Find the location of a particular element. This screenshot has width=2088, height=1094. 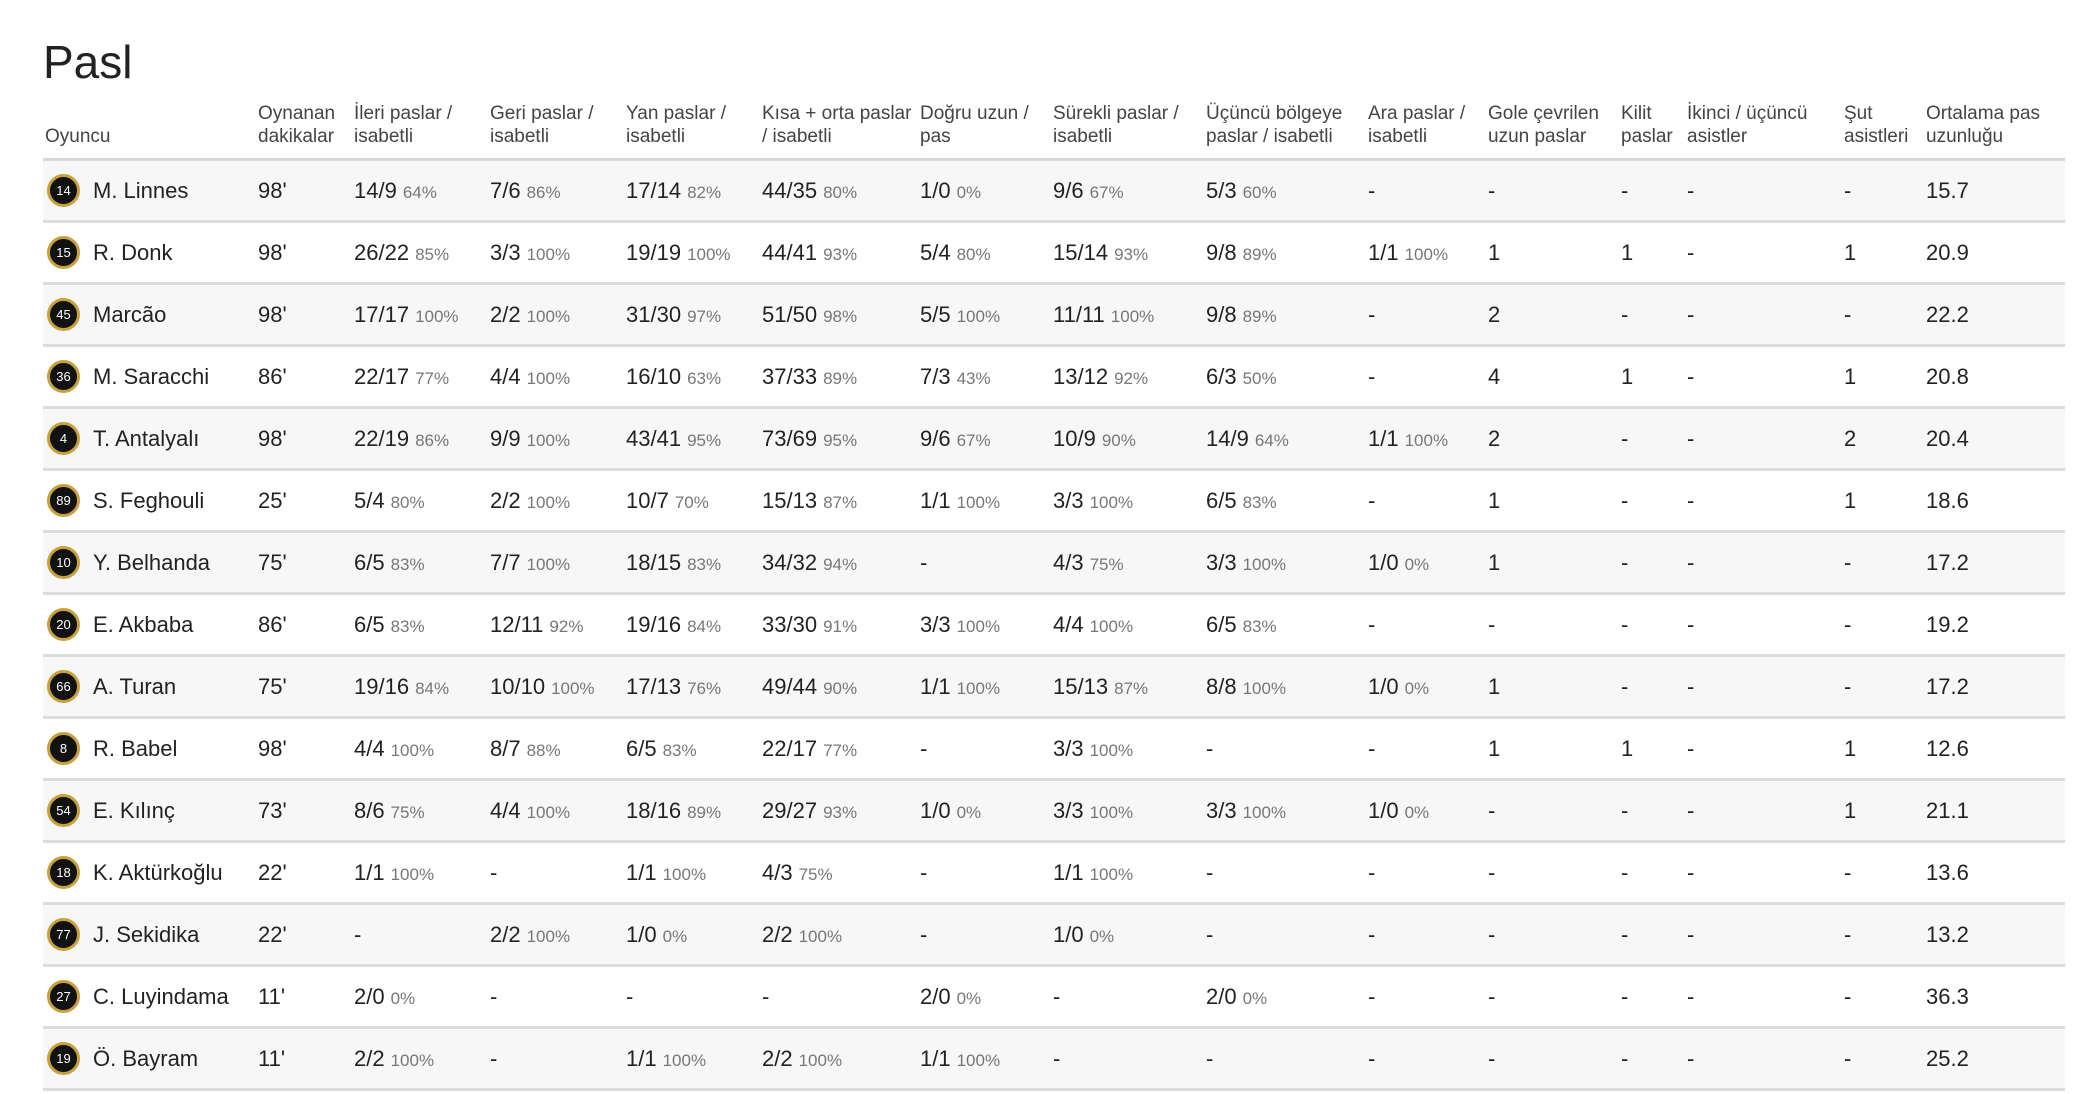

player-name-link: R. Donk is located at coordinates (133, 252).